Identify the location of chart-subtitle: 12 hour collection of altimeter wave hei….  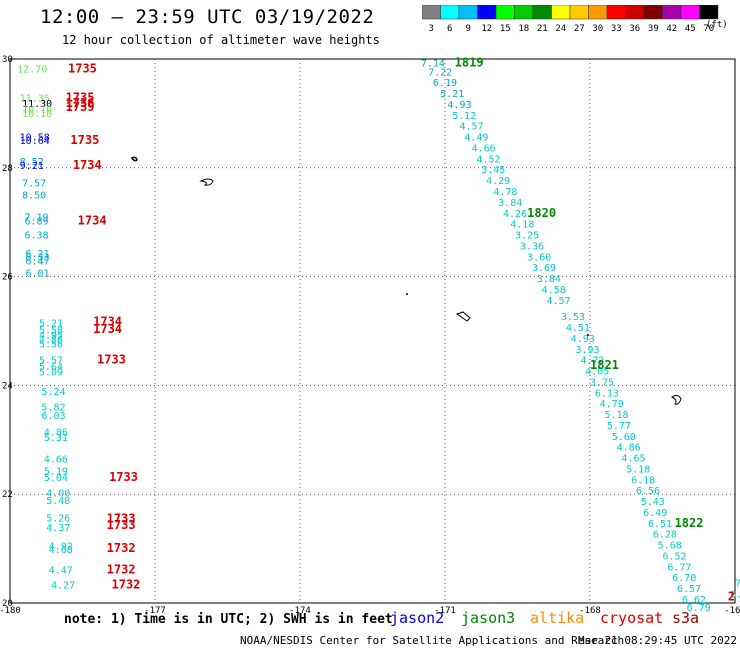
(221, 40).